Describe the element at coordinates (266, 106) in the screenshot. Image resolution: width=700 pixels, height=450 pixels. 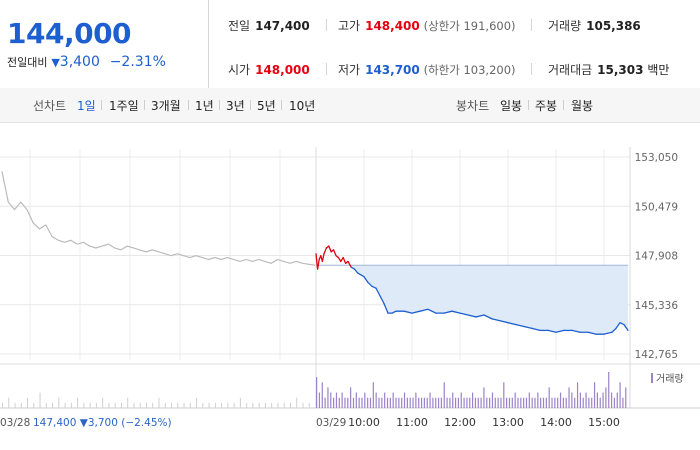
I see `range-5y: 5년` at that location.